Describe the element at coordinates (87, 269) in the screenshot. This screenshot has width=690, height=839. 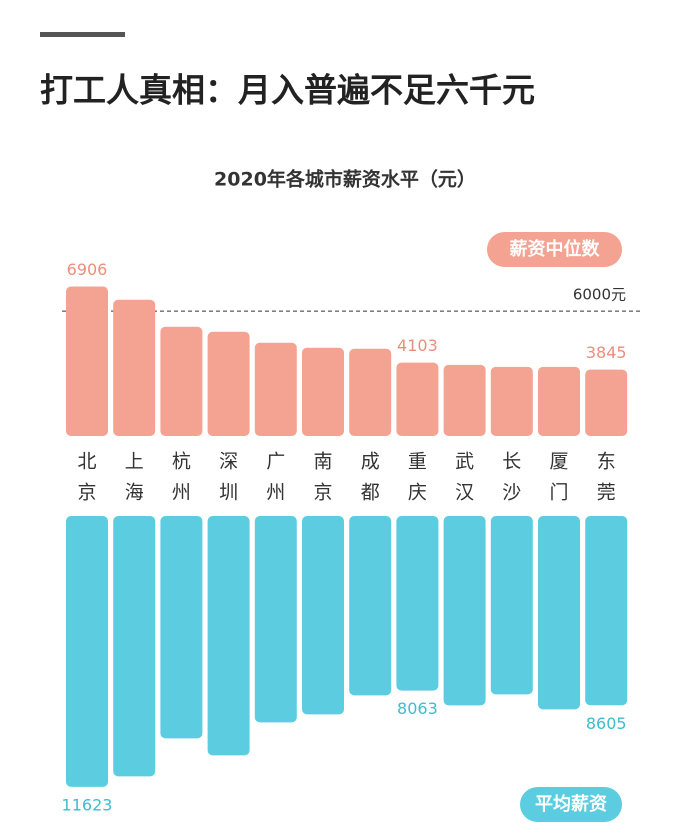
I see `data-label: 6906` at that location.